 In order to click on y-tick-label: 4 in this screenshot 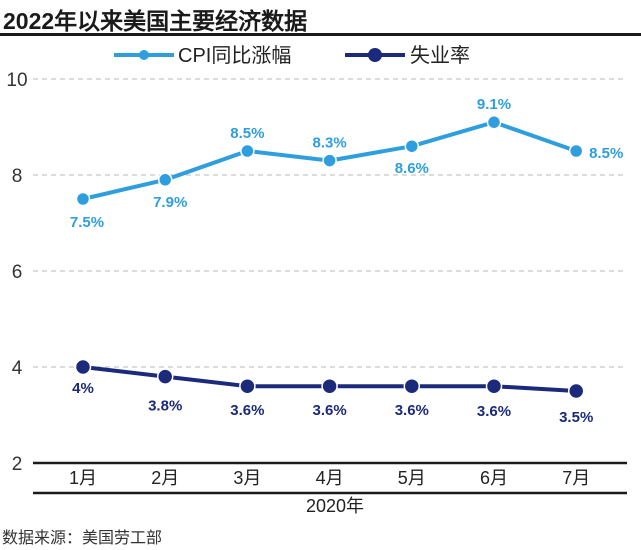, I will do `click(17, 368)`.